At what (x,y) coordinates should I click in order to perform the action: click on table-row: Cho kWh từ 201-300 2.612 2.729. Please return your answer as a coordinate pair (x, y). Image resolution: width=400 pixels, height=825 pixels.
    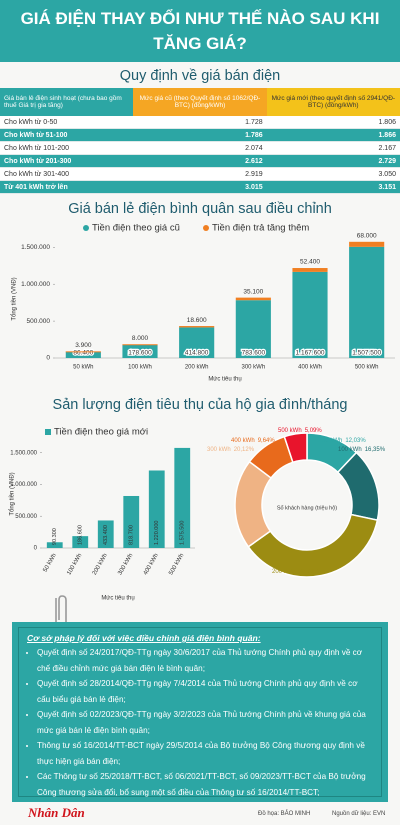
    Looking at the image, I should click on (200, 161).